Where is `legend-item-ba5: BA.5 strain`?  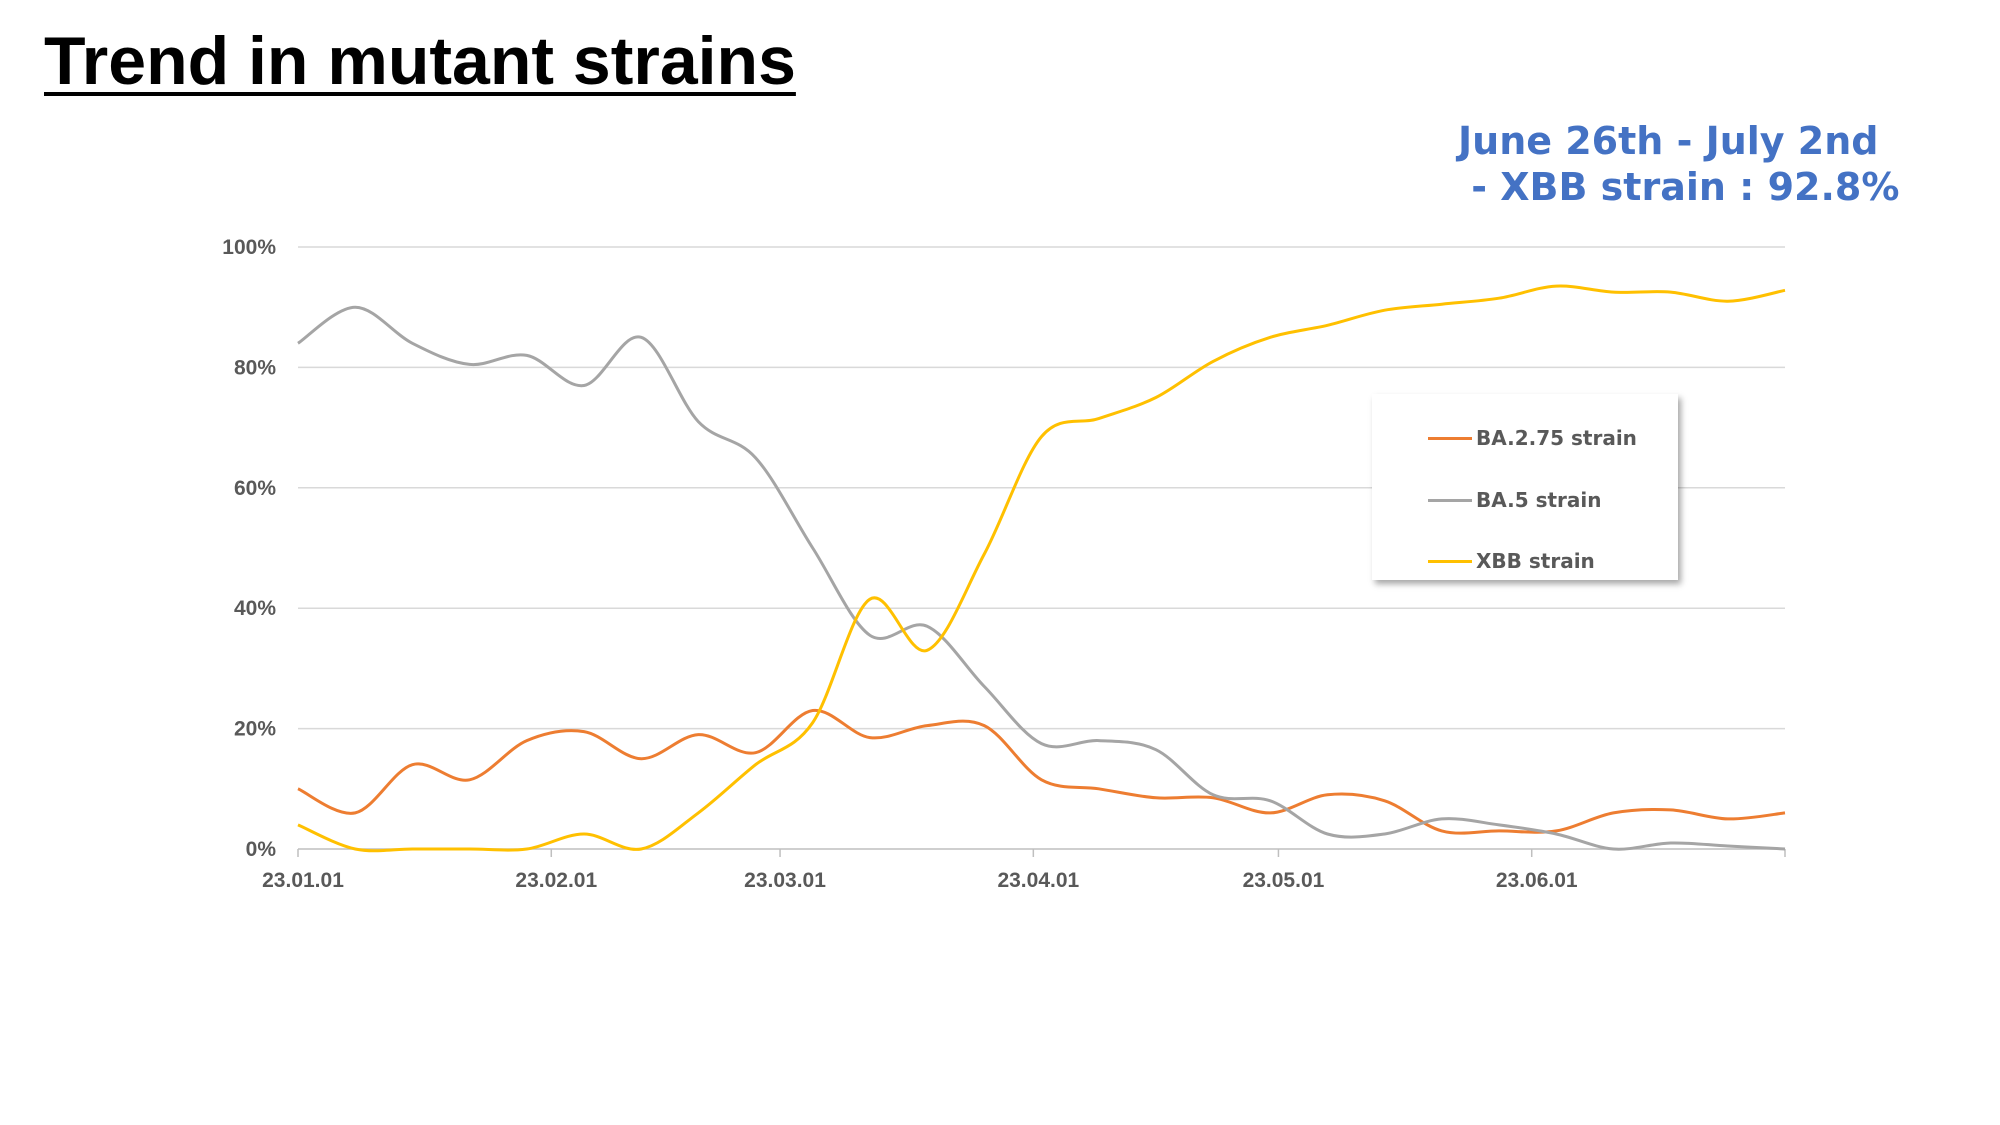
legend-item-ba5: BA.5 strain is located at coordinates (1515, 500).